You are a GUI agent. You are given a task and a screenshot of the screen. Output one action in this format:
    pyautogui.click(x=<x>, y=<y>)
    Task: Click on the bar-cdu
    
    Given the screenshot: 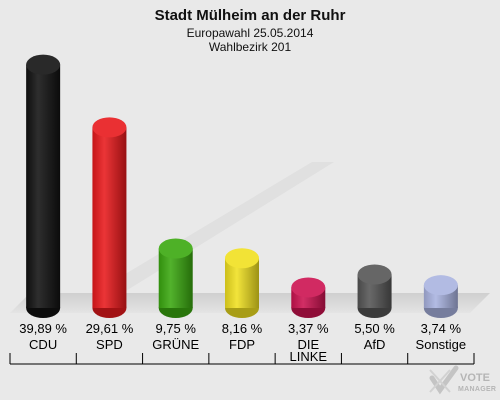 What is the action you would take?
    pyautogui.click(x=43, y=186)
    